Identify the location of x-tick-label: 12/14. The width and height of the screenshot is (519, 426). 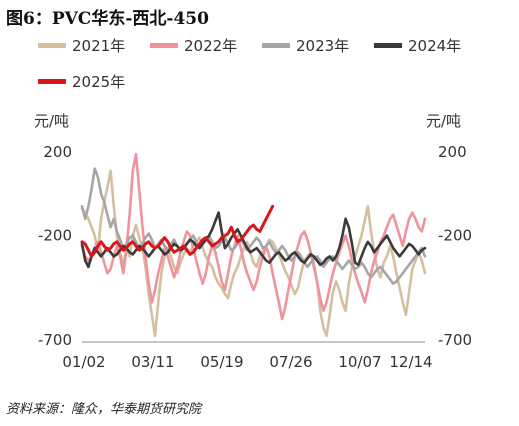
(410, 362).